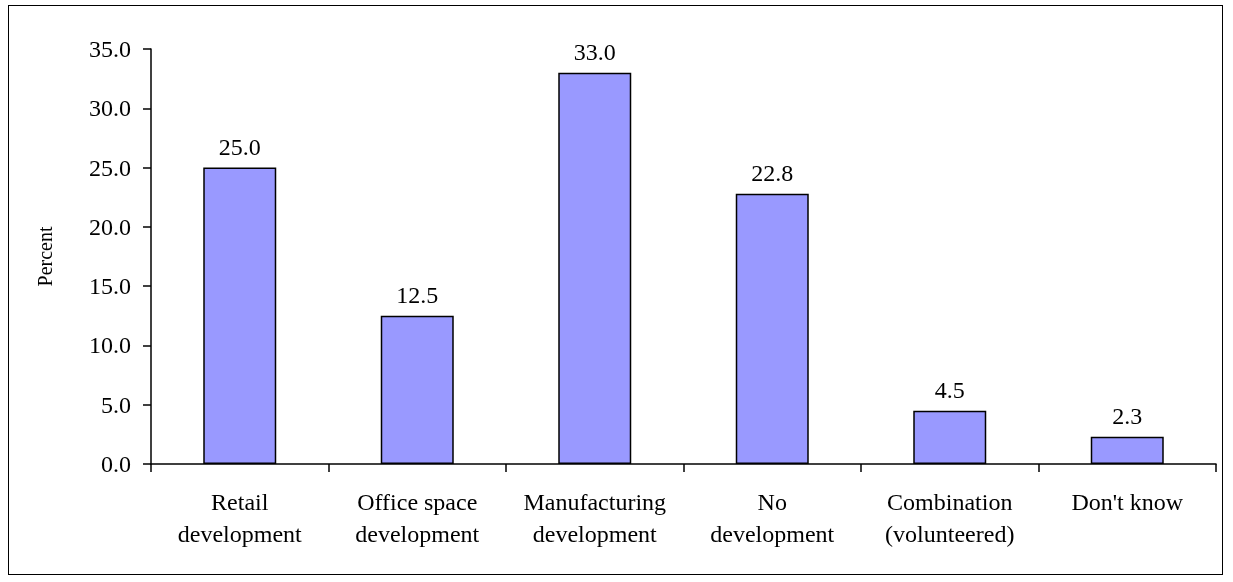 The image size is (1233, 582). What do you see at coordinates (116, 404) in the screenshot?
I see `y-tick-label: 5.0` at bounding box center [116, 404].